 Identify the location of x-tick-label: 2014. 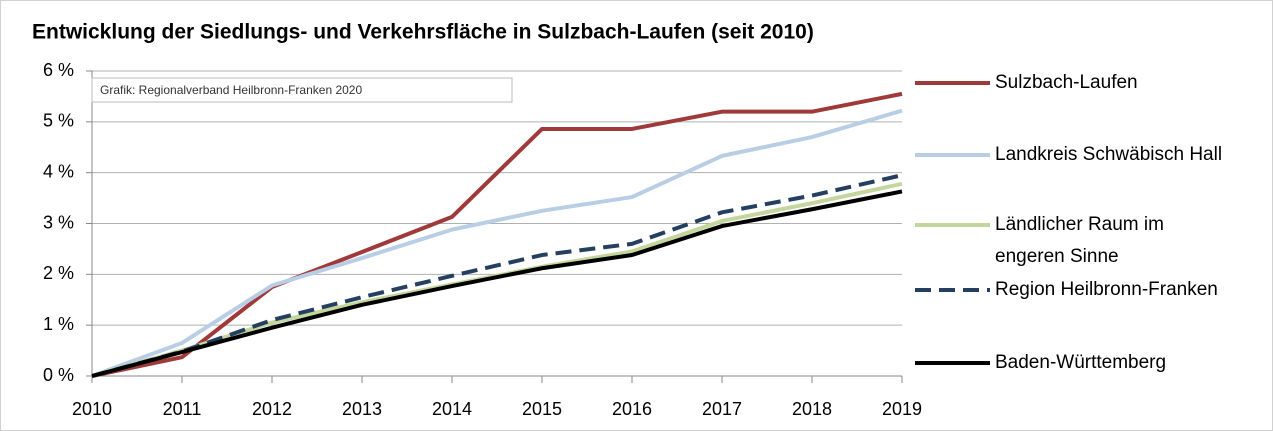
(452, 409).